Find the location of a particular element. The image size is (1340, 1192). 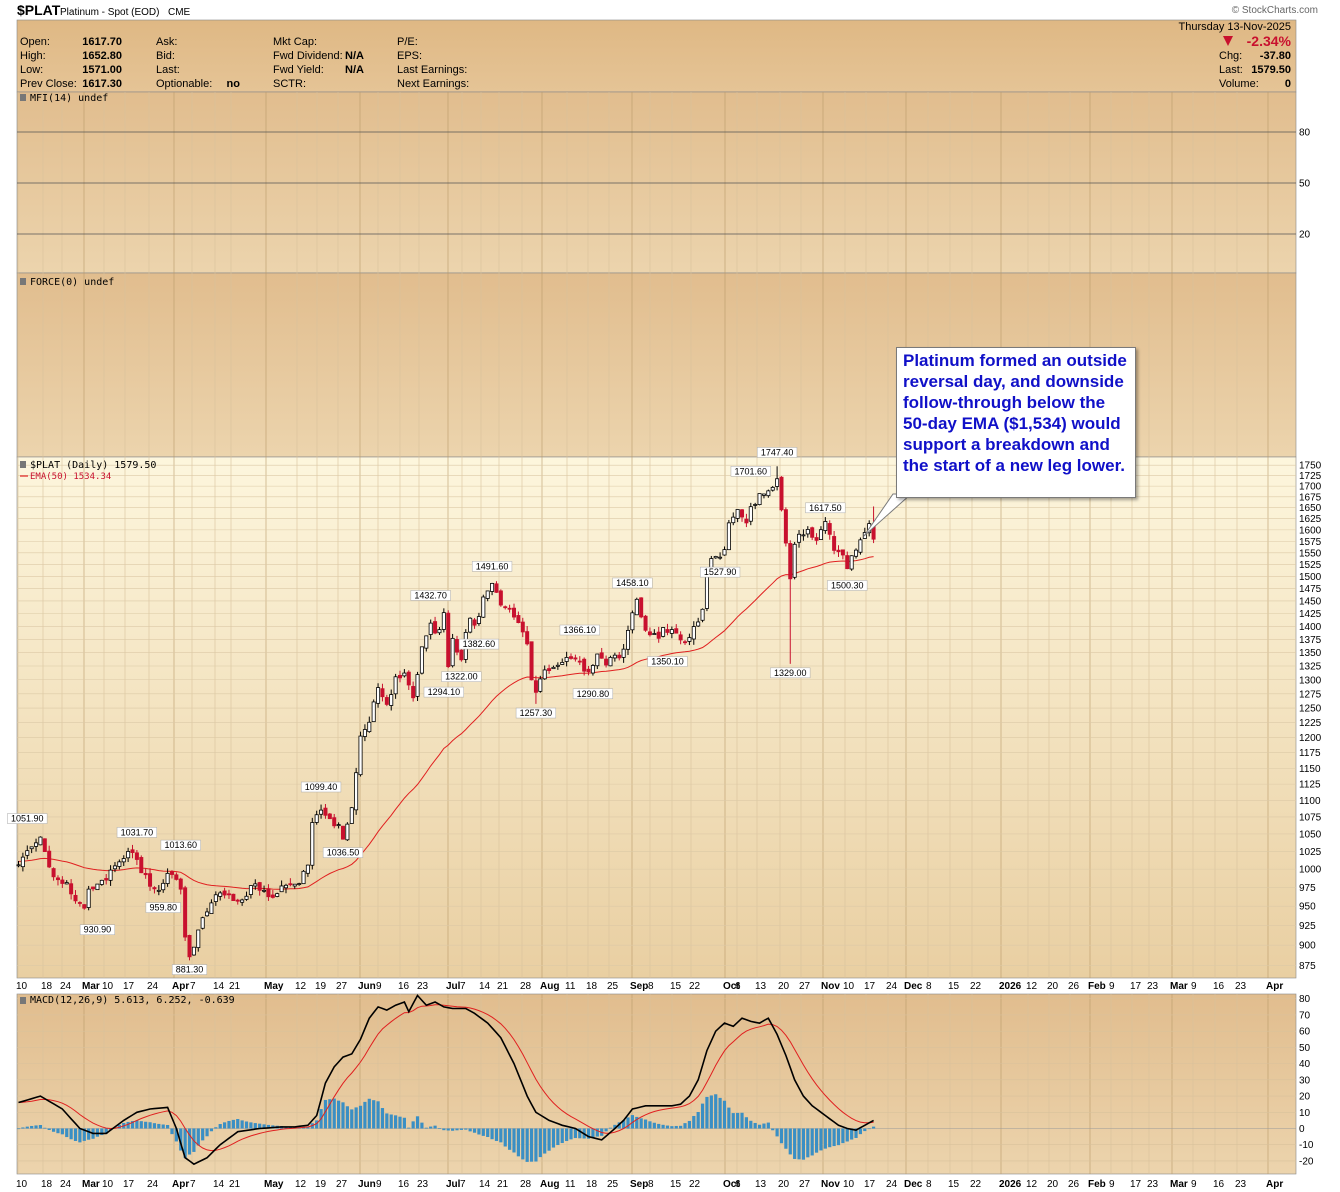

header-background is located at coordinates (656, 56).